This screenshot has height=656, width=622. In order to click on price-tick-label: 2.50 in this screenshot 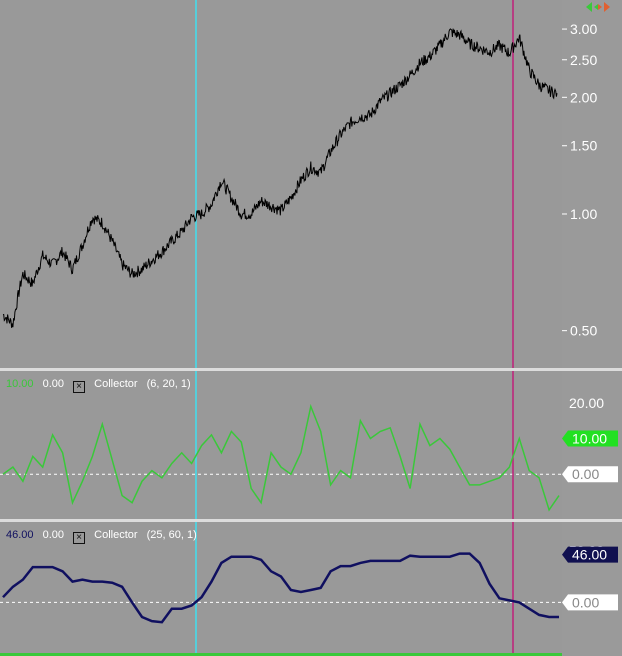, I will do `click(583, 60)`.